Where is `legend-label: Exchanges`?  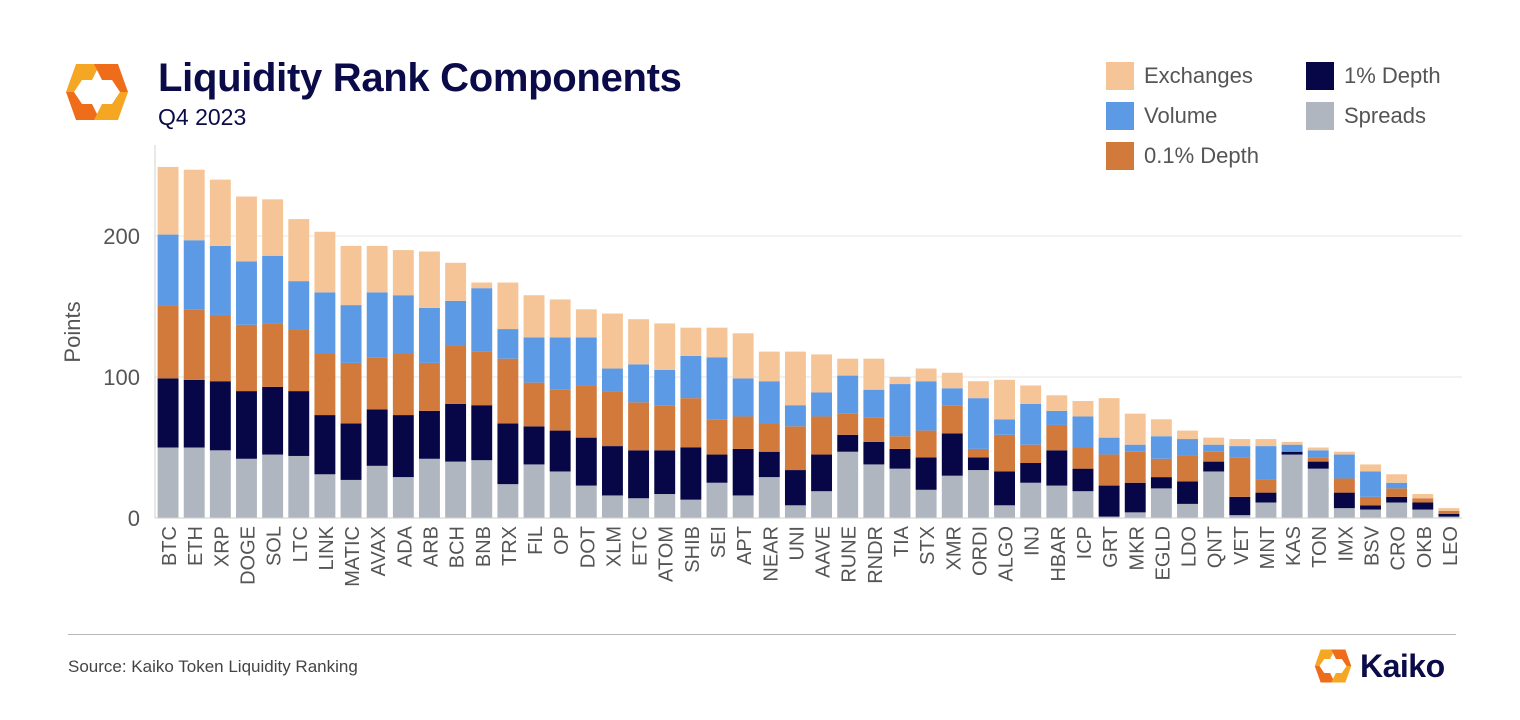
legend-label: Exchanges is located at coordinates (1198, 75).